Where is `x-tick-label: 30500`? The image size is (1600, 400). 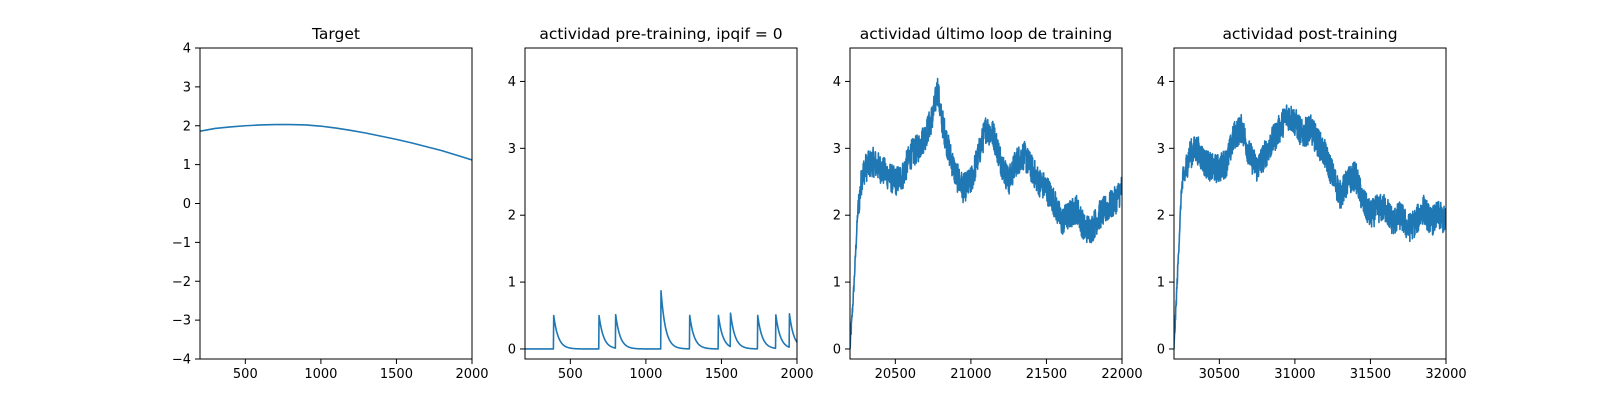
x-tick-label: 30500 is located at coordinates (1219, 374).